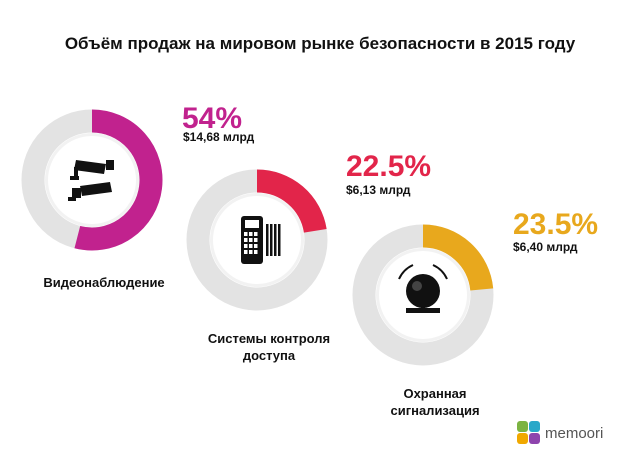 The width and height of the screenshot is (640, 468). Describe the element at coordinates (219, 137) in the screenshot. I see `amount-label: $14,68 млрд` at that location.